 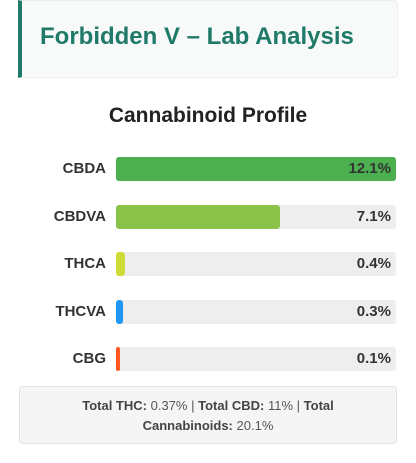 What do you see at coordinates (169, 405) in the screenshot?
I see `total-thc-value: 0.37%` at bounding box center [169, 405].